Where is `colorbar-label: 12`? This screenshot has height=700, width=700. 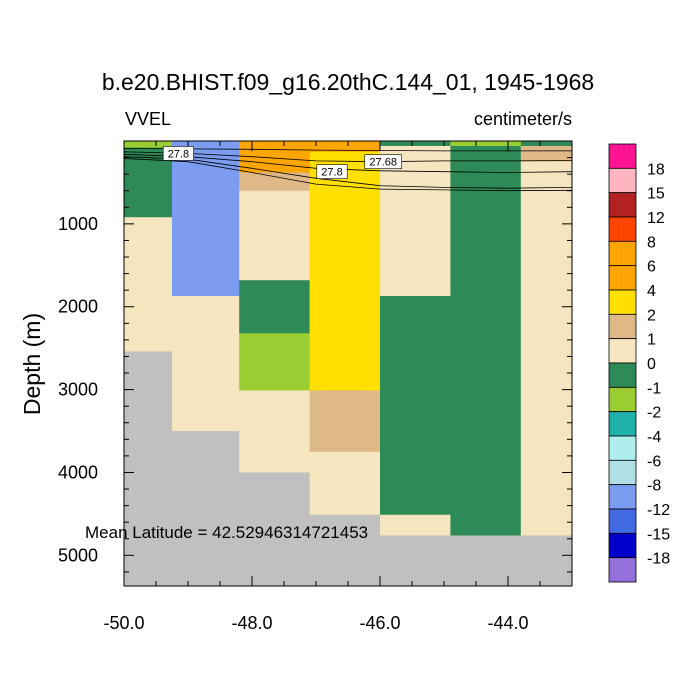
colorbar-label: 12 is located at coordinates (656, 218).